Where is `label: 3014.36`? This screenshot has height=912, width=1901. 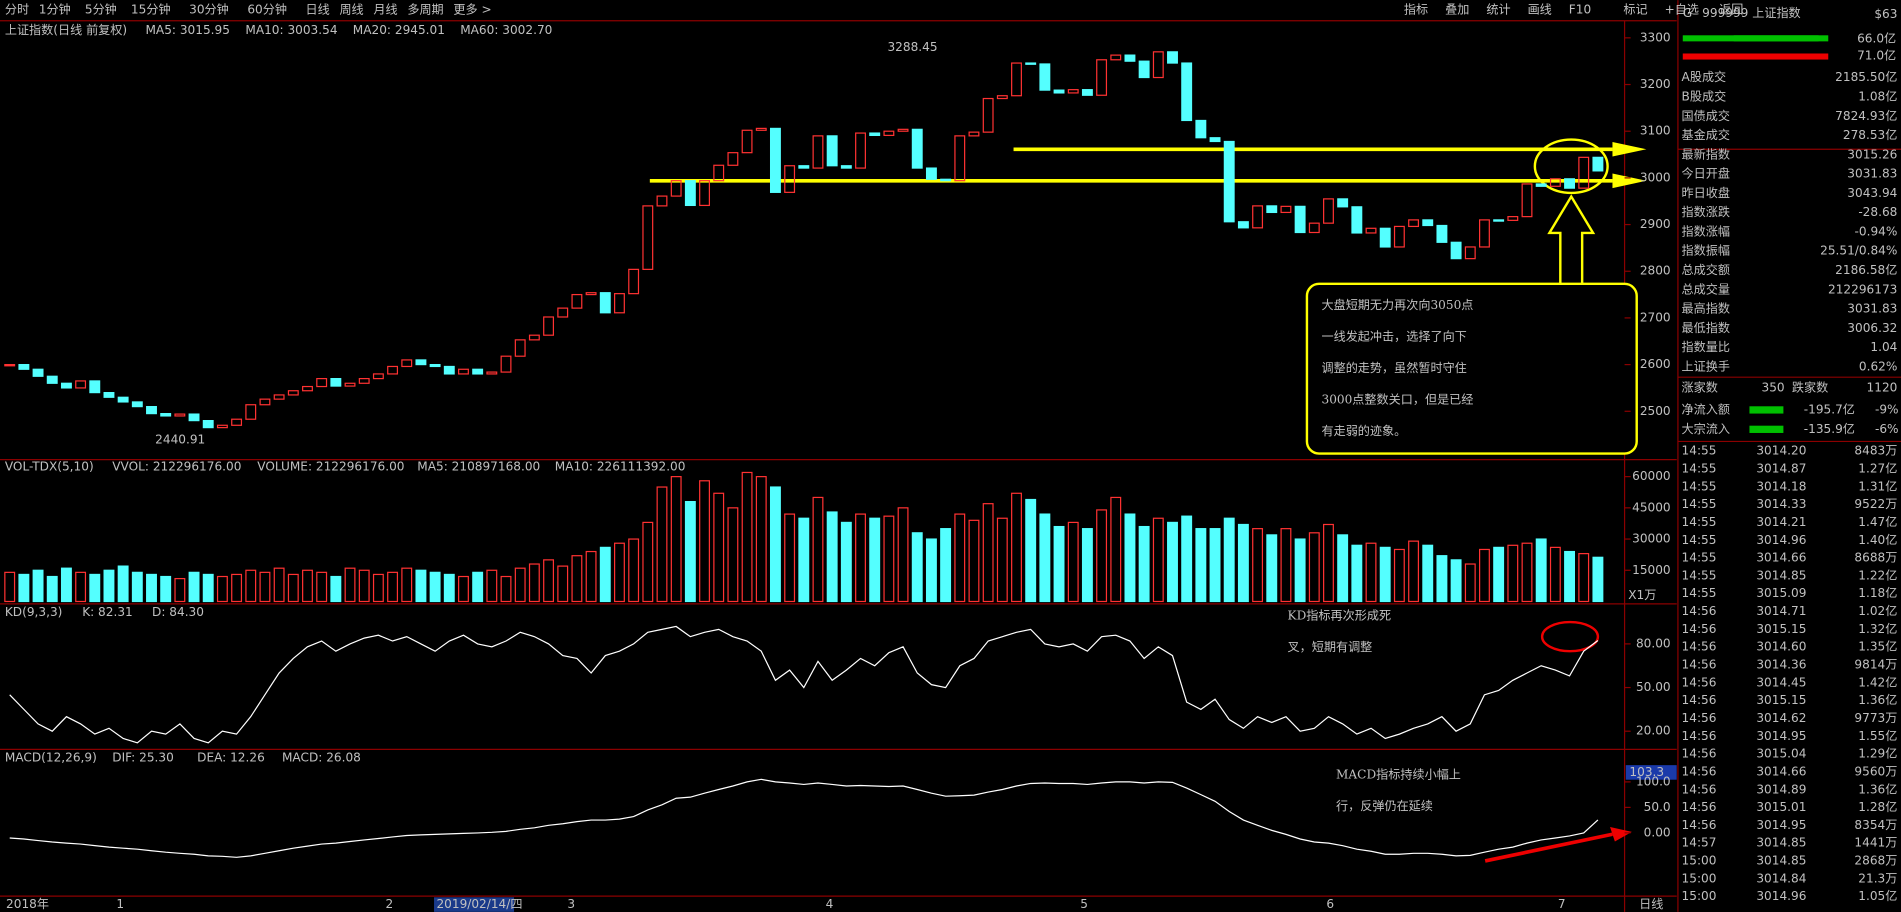
label: 3014.36 is located at coordinates (1781, 665).